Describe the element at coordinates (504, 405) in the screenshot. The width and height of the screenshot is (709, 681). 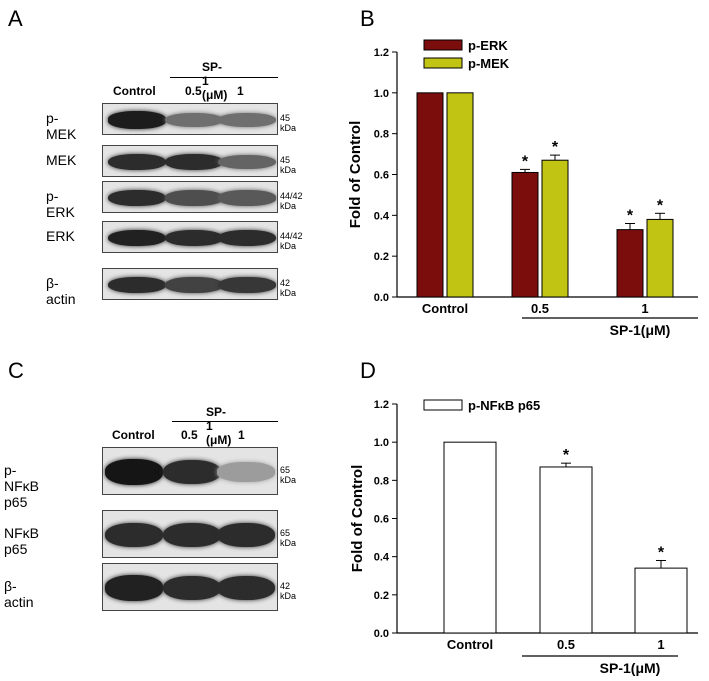
I see `legend-label: p-NFκB p65` at that location.